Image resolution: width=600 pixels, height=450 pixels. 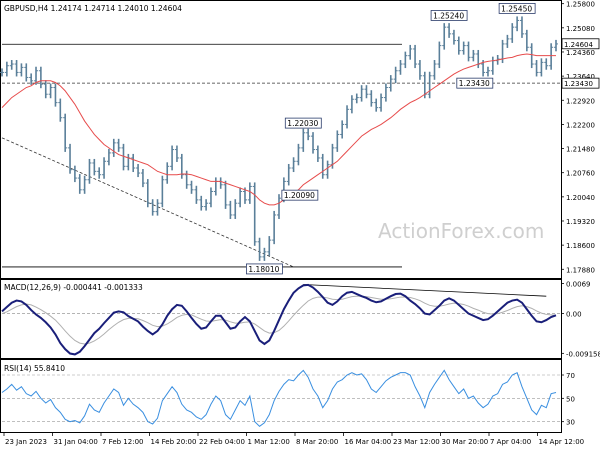 What do you see at coordinates (474, 83) in the screenshot?
I see `annotation-label: 1.23430` at bounding box center [474, 83].